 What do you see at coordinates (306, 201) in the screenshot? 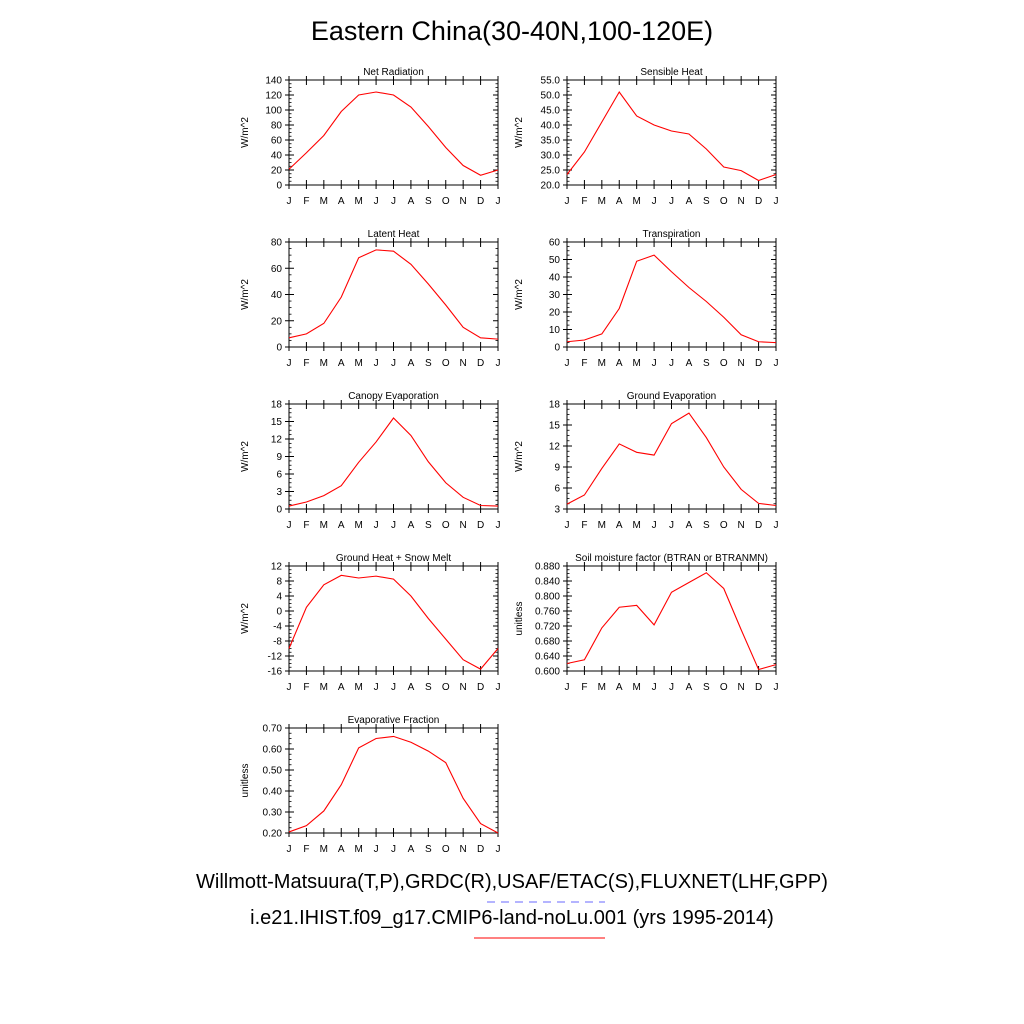
I see `x-tick-label: F` at bounding box center [306, 201].